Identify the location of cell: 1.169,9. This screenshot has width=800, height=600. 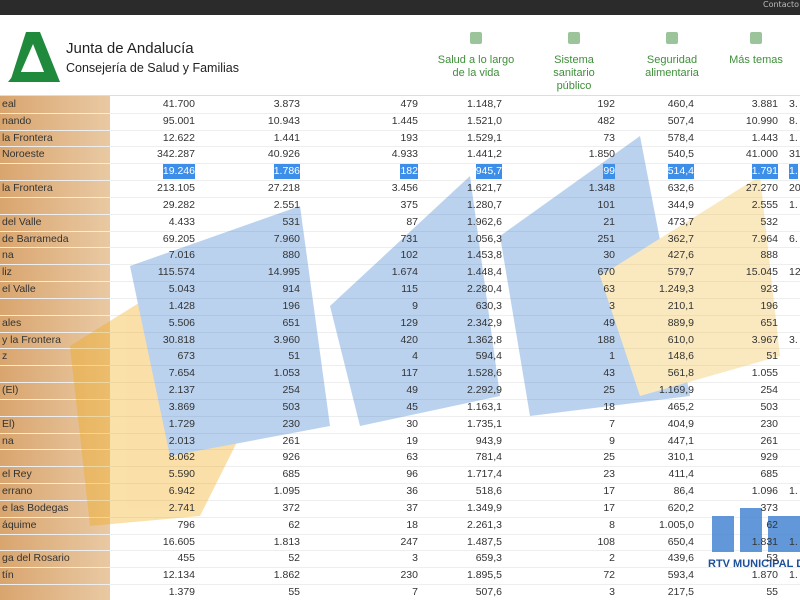
(676, 390).